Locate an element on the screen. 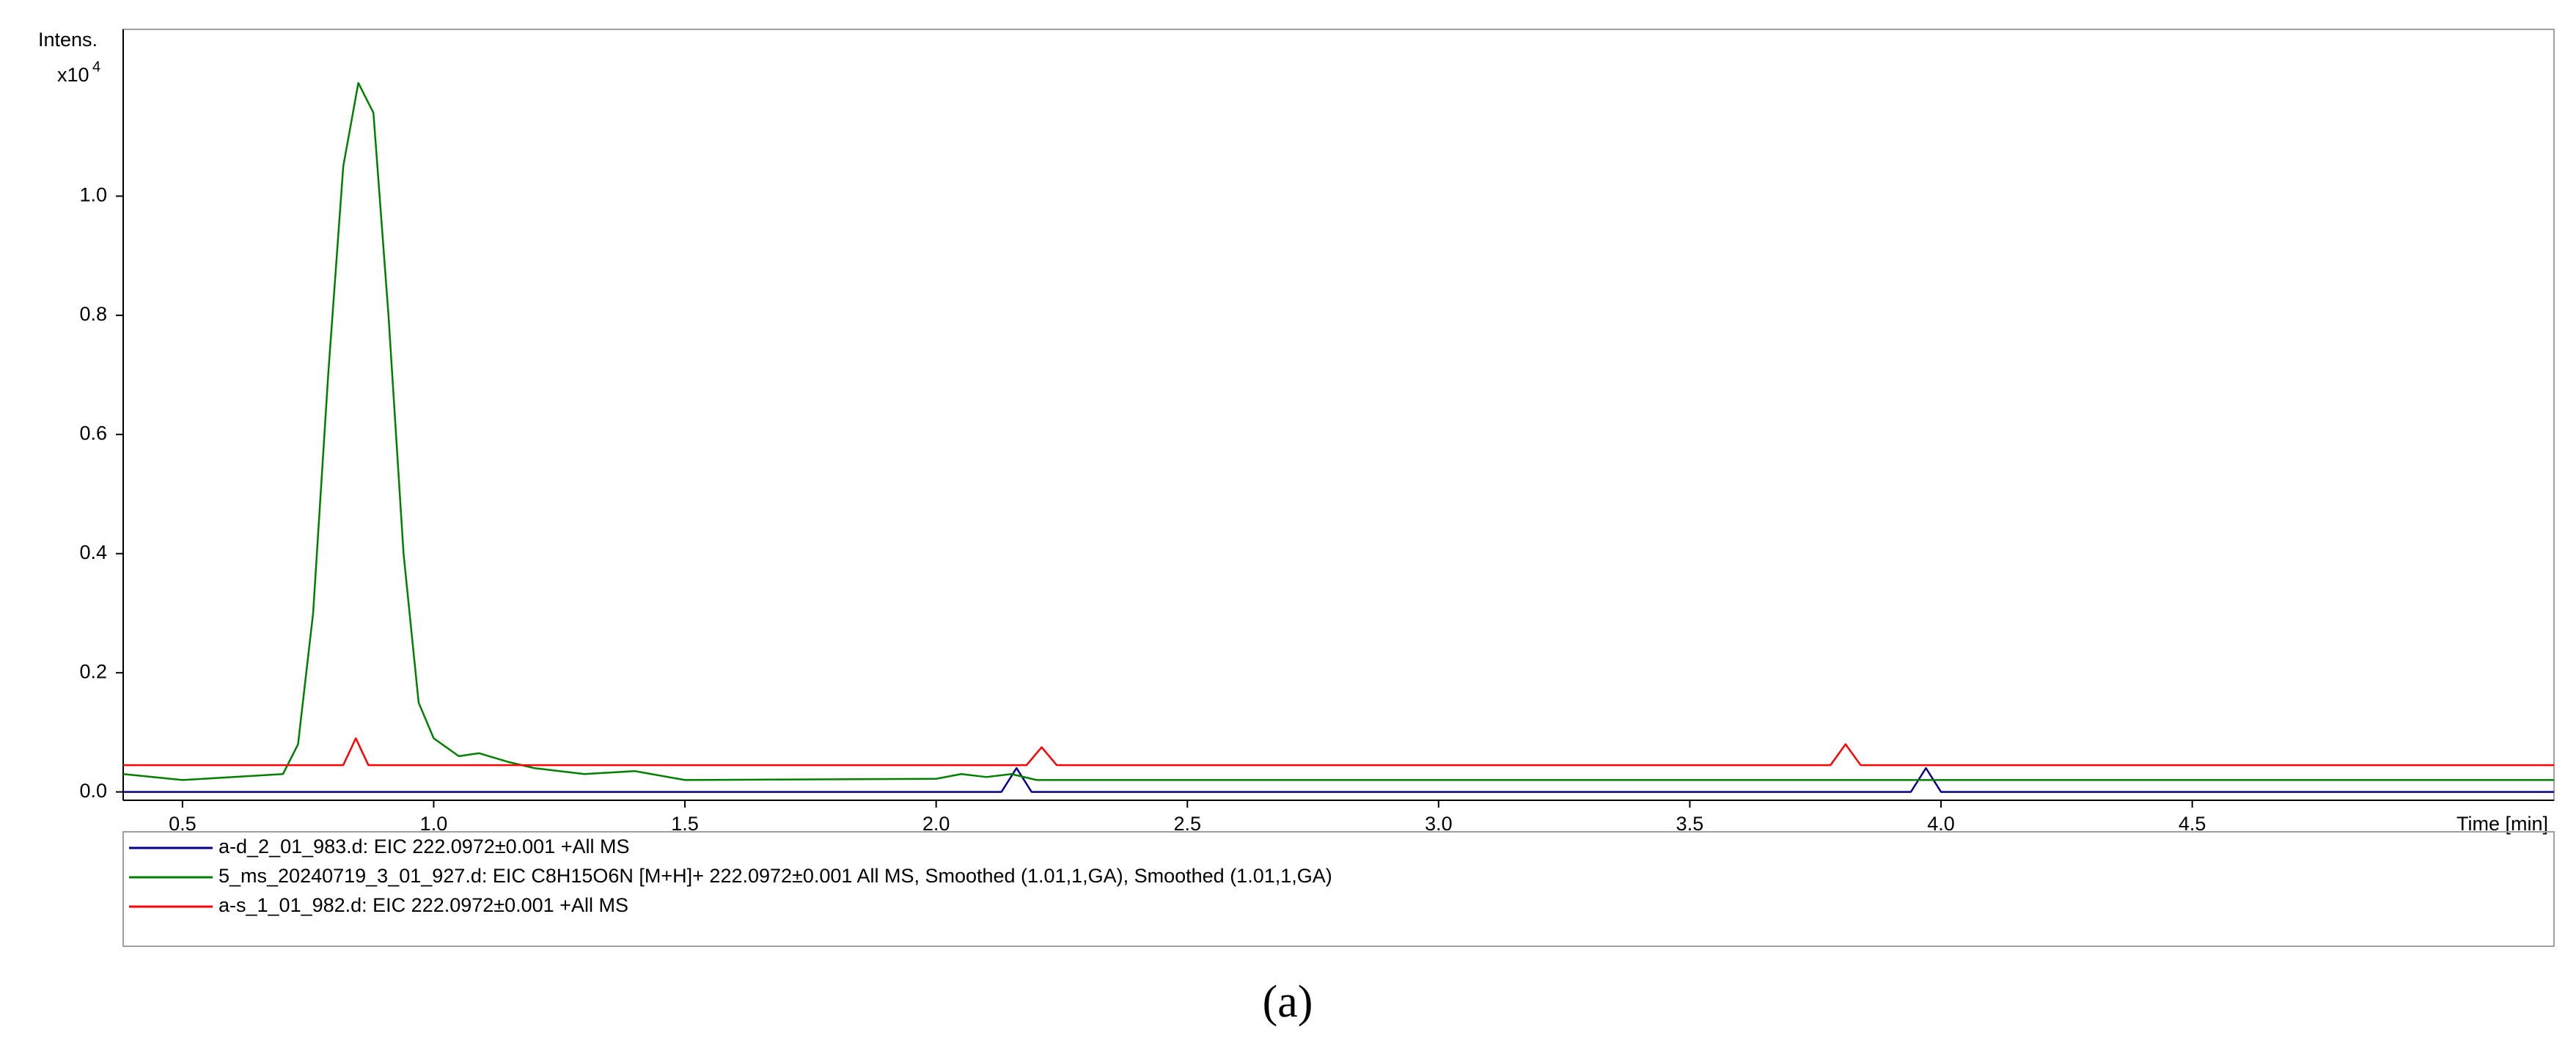 The image size is (2576, 1046). y-tick-label: 0.4 is located at coordinates (93, 552).